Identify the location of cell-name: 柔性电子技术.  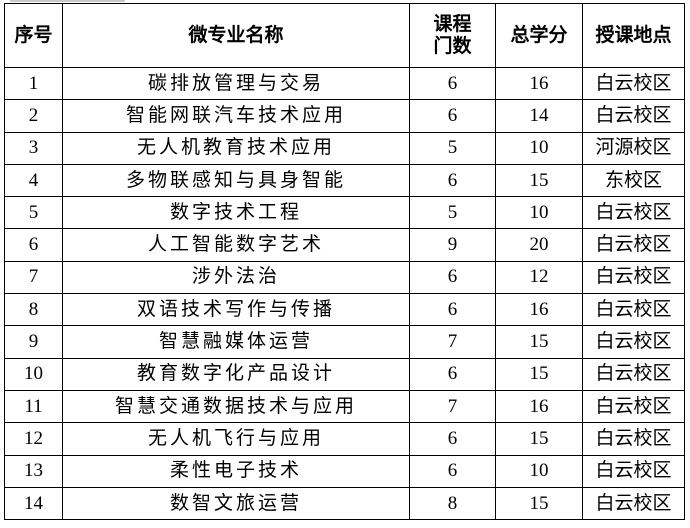
(236, 471).